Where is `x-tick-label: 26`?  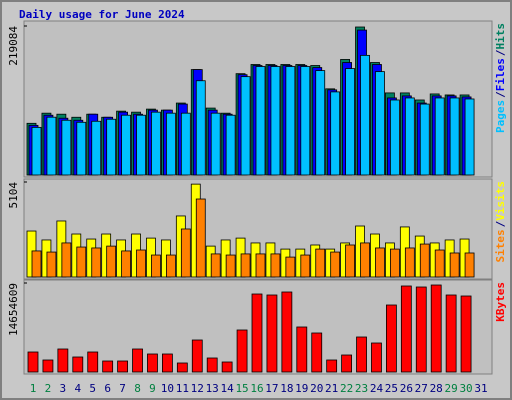 x-tick-label: 26 is located at coordinates (406, 388).